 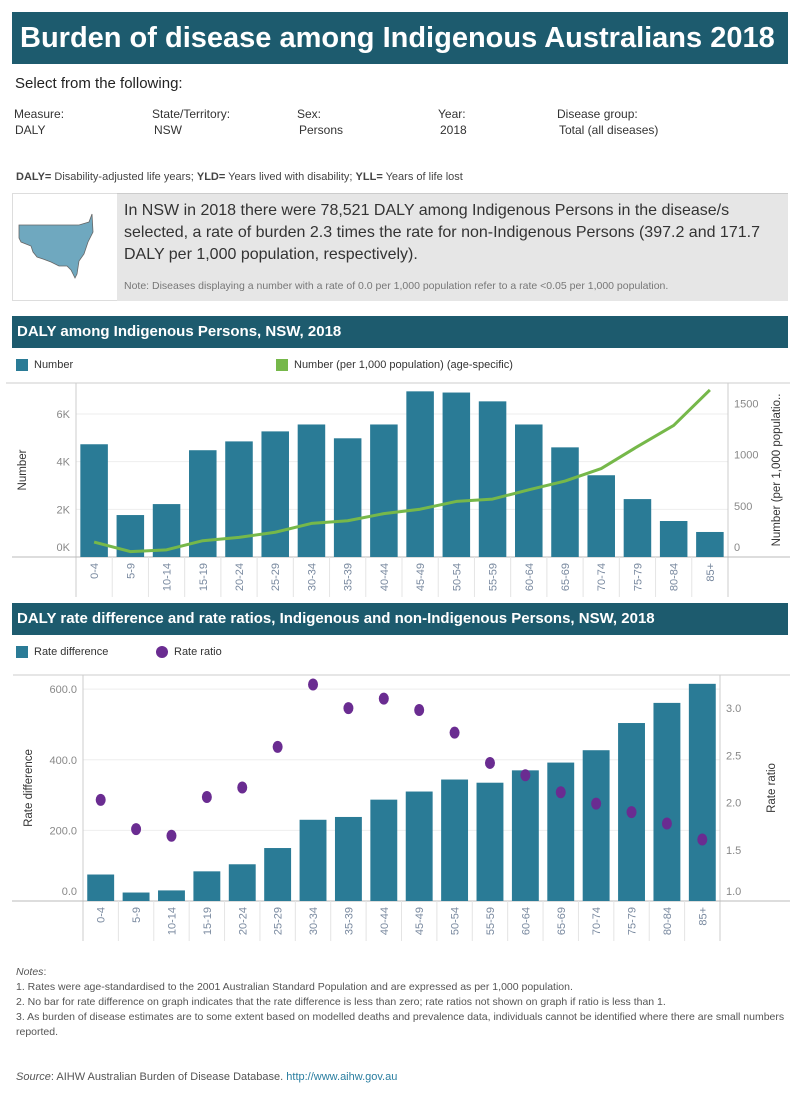 I want to click on x-tick-label: 45-49, so click(x=420, y=921).